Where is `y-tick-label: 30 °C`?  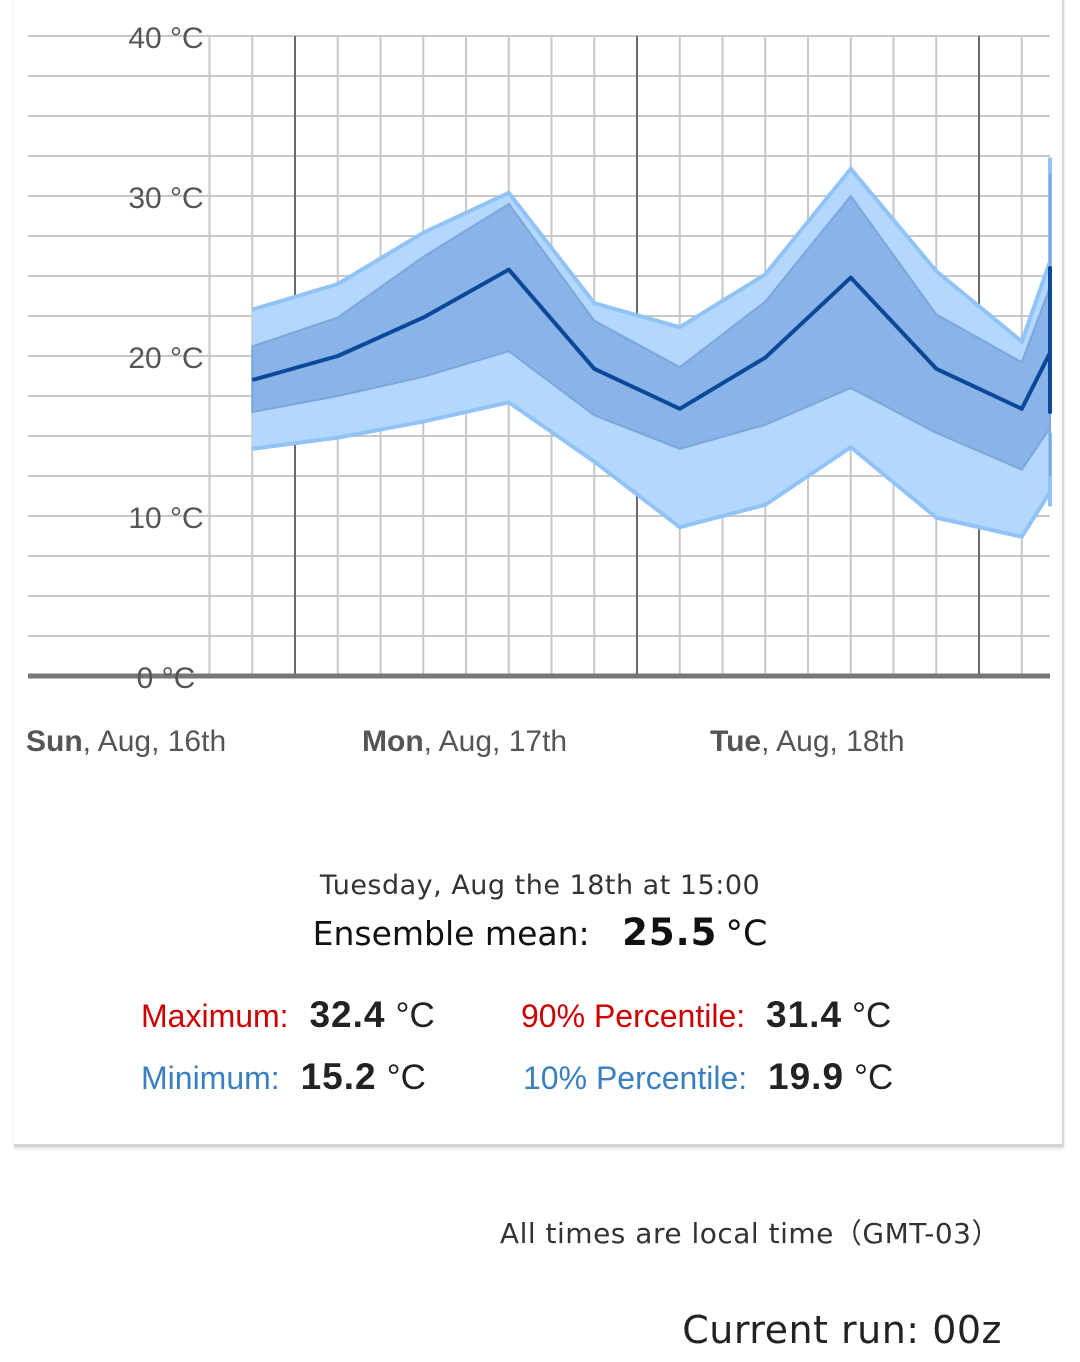
y-tick-label: 30 °C is located at coordinates (165, 198).